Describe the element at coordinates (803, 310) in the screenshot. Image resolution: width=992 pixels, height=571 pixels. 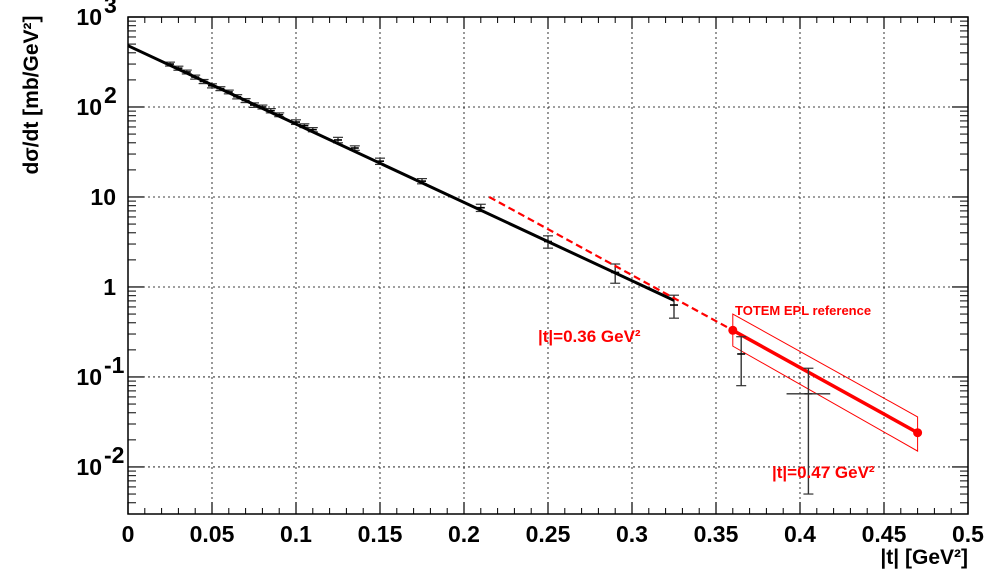
I see `reference-label: TOTEM EPL reference` at that location.